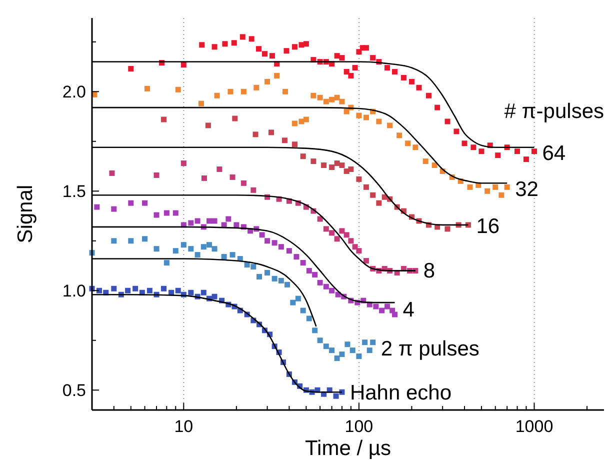 This screenshot has height=467, width=616. I want to click on y-tick-label: 2.0, so click(74, 92).